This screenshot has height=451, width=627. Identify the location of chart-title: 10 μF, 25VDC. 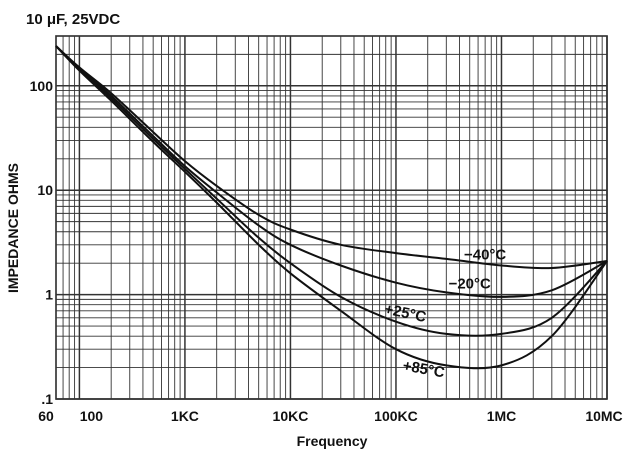
(73, 19).